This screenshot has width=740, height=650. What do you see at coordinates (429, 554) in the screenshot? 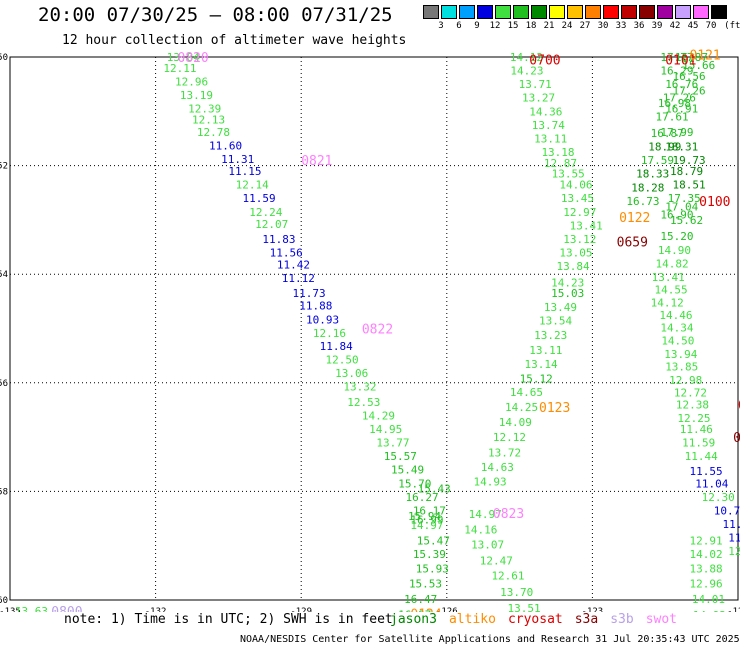
I see `wave-height-point: 15.39` at bounding box center [429, 554].